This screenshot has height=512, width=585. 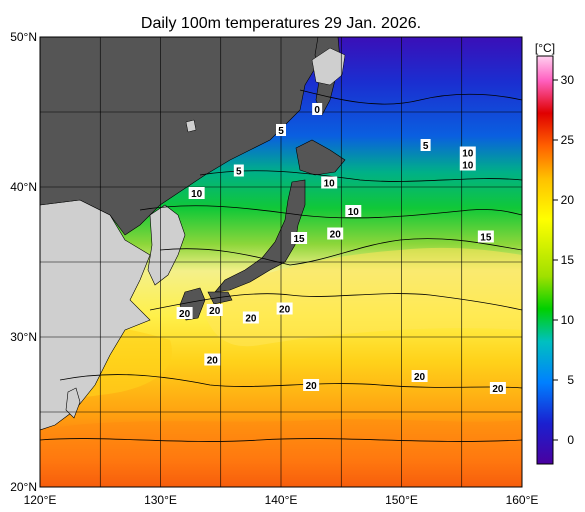 What do you see at coordinates (95, 315) in the screenshot?
I see `land-mainland-light` at bounding box center [95, 315].